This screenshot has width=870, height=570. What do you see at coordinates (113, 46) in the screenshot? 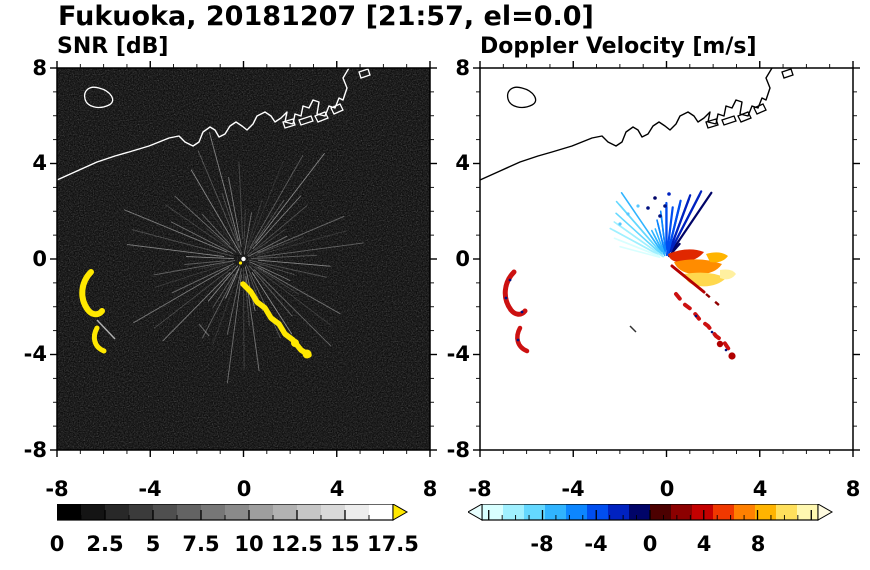
I see `snr-panel-title: SNR [dB]` at bounding box center [113, 46].